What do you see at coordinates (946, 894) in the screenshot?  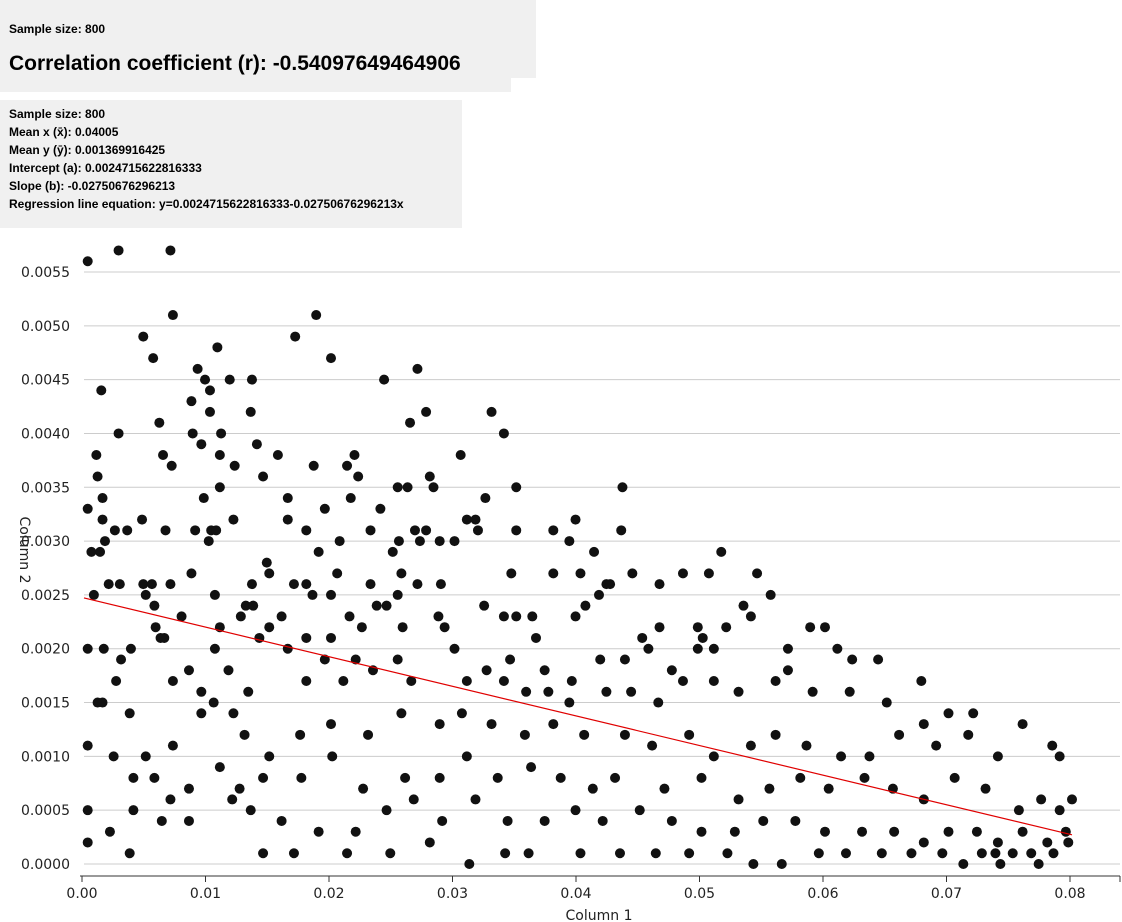 I see `x-tick-label: 0.07` at bounding box center [946, 894].